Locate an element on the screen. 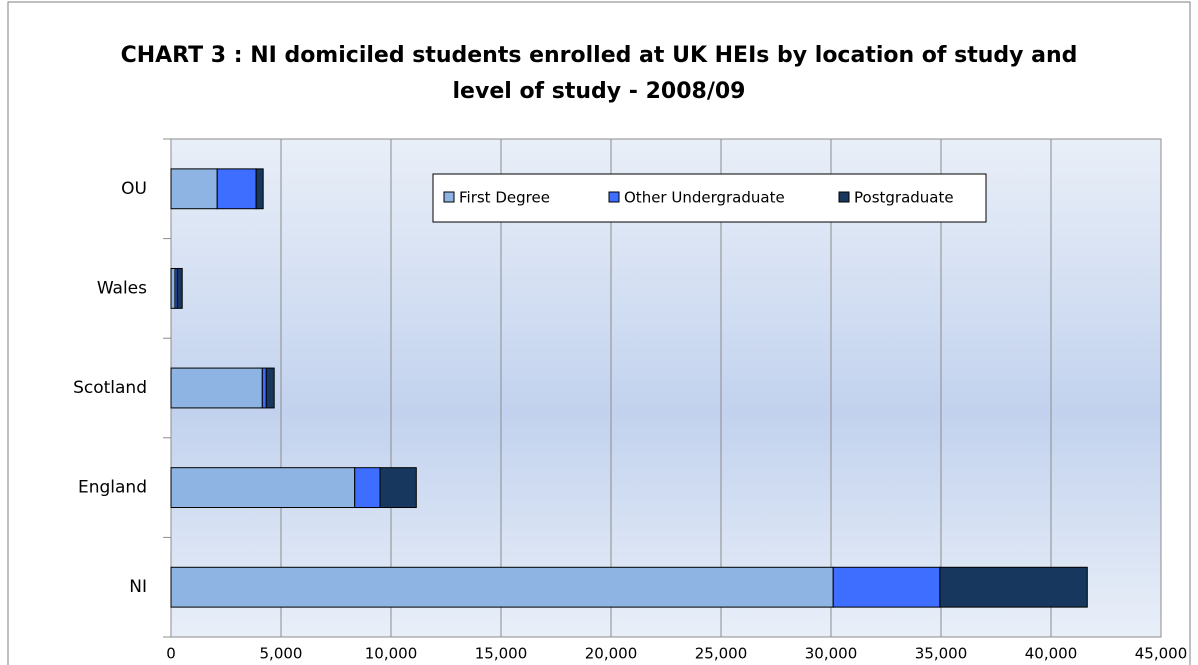  x-tick-label: 5,000 is located at coordinates (281, 654).